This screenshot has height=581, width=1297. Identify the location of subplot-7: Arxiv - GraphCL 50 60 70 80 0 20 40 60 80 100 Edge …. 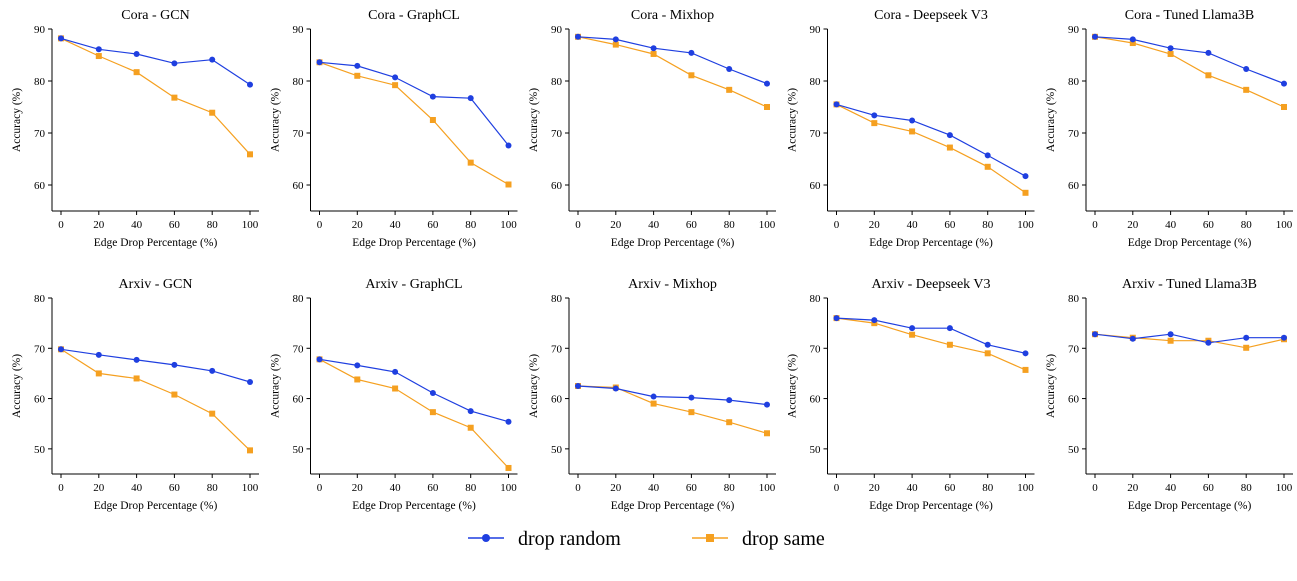
(394, 394).